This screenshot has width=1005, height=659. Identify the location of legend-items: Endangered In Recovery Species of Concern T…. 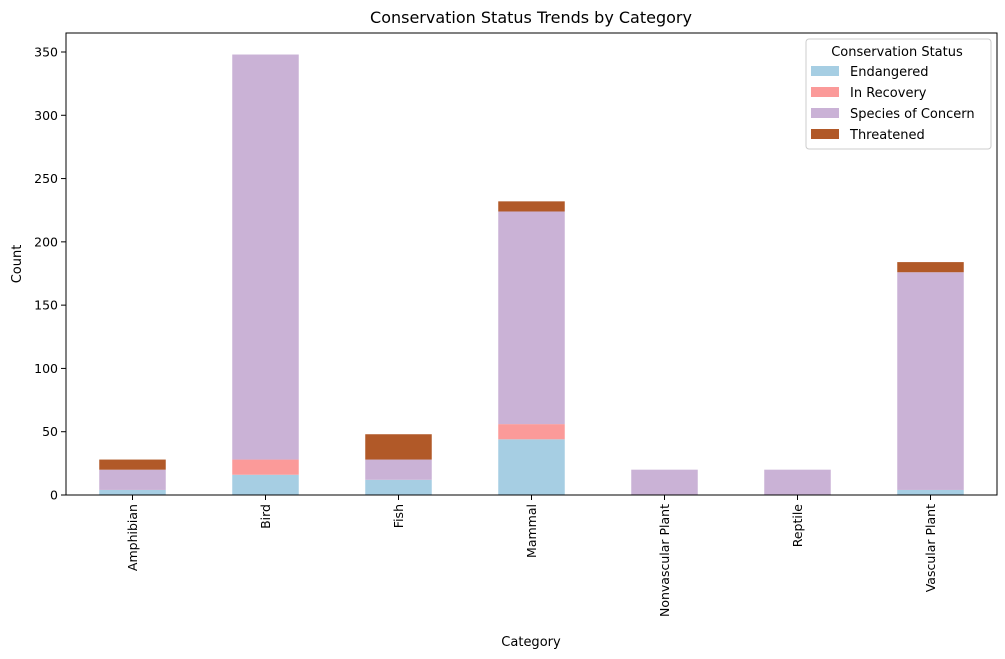
(893, 104).